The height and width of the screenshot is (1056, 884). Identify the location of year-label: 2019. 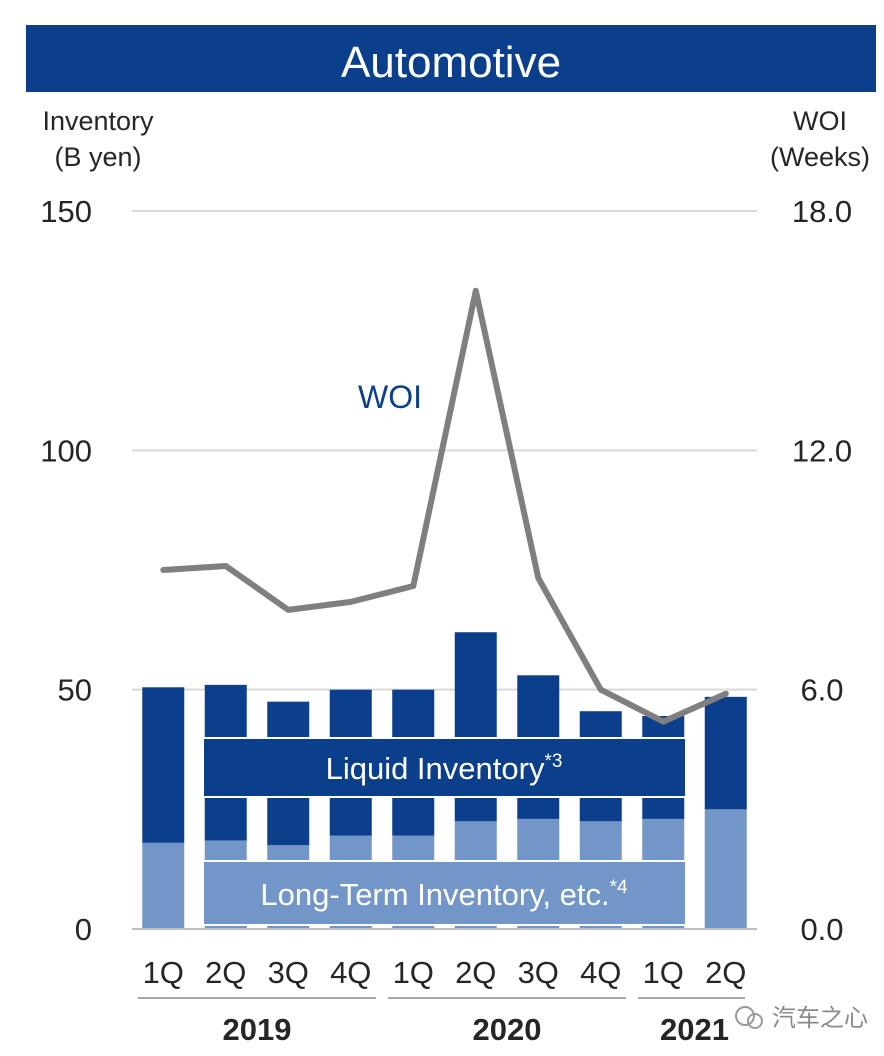
(257, 1029).